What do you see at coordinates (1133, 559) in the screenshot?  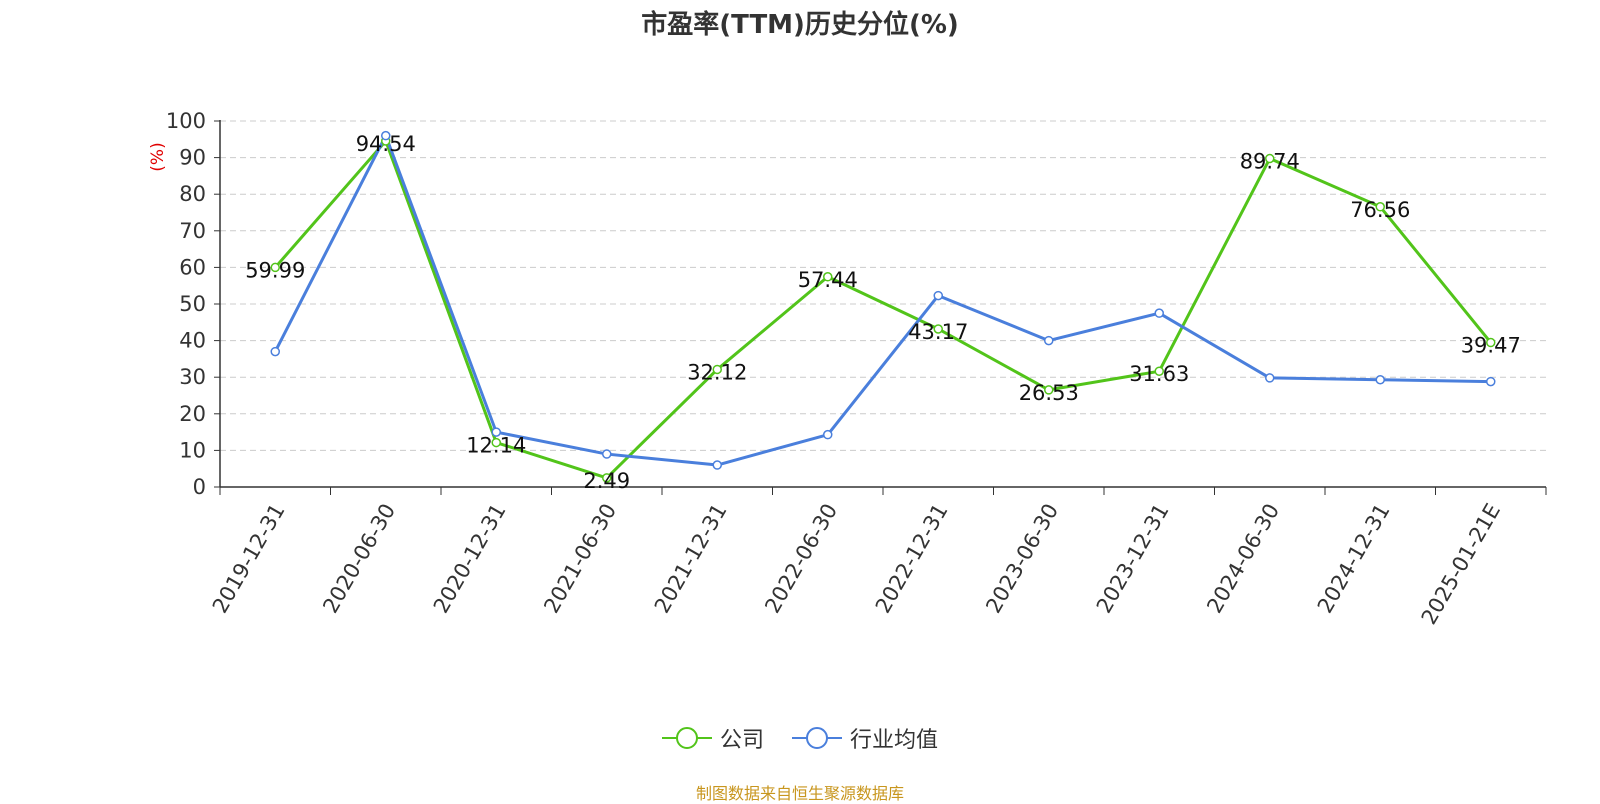 I see `x-tick-label: 2023-12-31` at bounding box center [1133, 559].